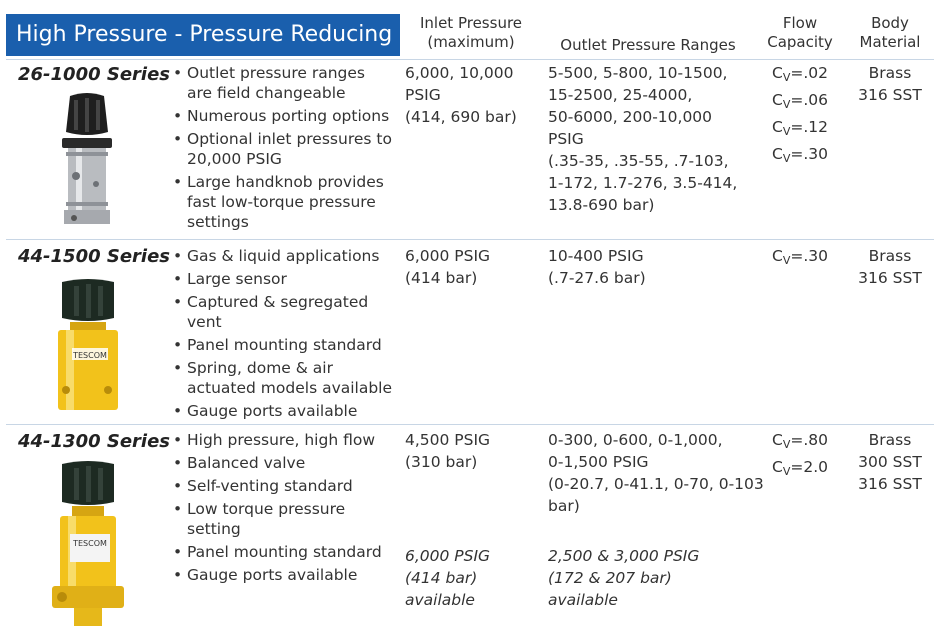 The image size is (938, 638). I want to click on feature-item: Optional inlet pressures to 20,000 PSIG, so click(283, 149).